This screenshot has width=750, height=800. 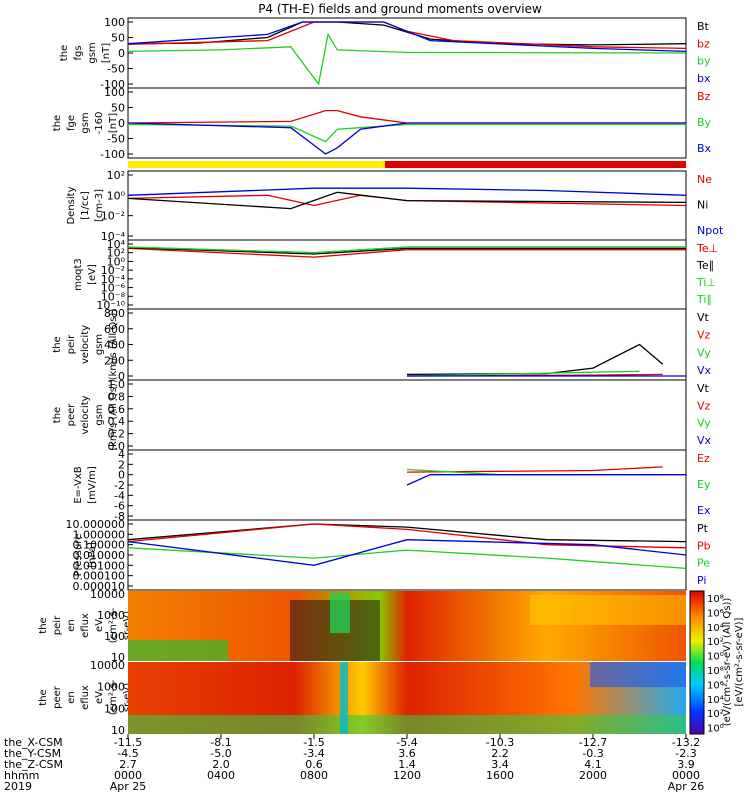 What do you see at coordinates (114, 313) in the screenshot?
I see `y-tick-label: 800` at bounding box center [114, 313].